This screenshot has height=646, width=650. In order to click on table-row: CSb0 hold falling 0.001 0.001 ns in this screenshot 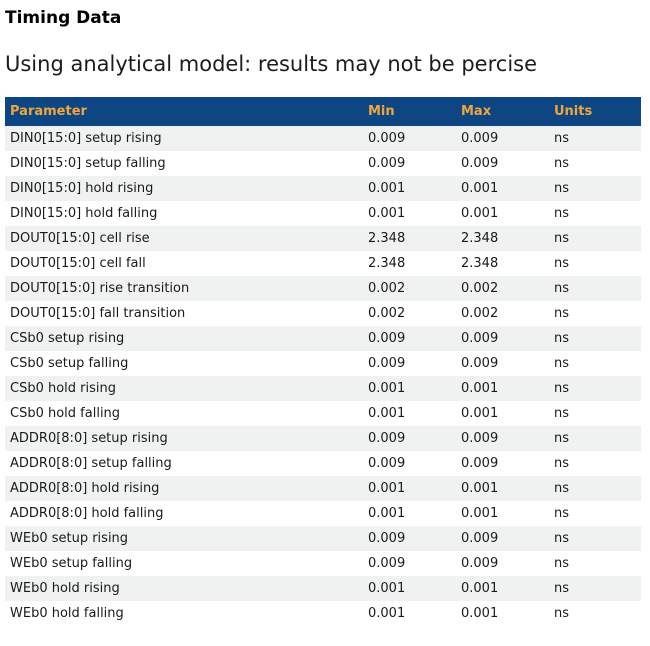, I will do `click(323, 413)`.